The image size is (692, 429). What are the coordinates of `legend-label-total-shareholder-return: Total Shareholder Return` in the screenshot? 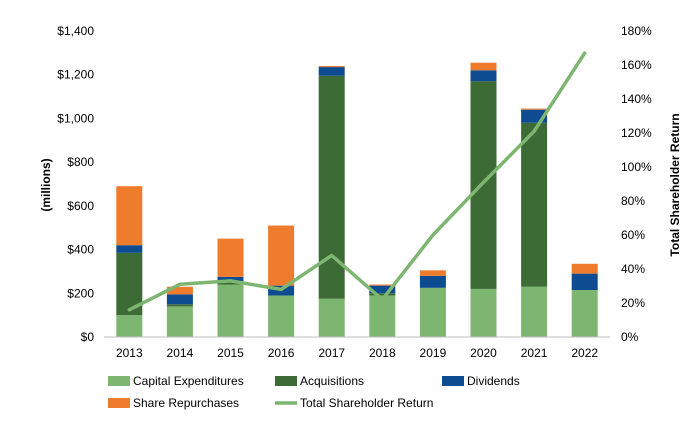 It's located at (366, 403).